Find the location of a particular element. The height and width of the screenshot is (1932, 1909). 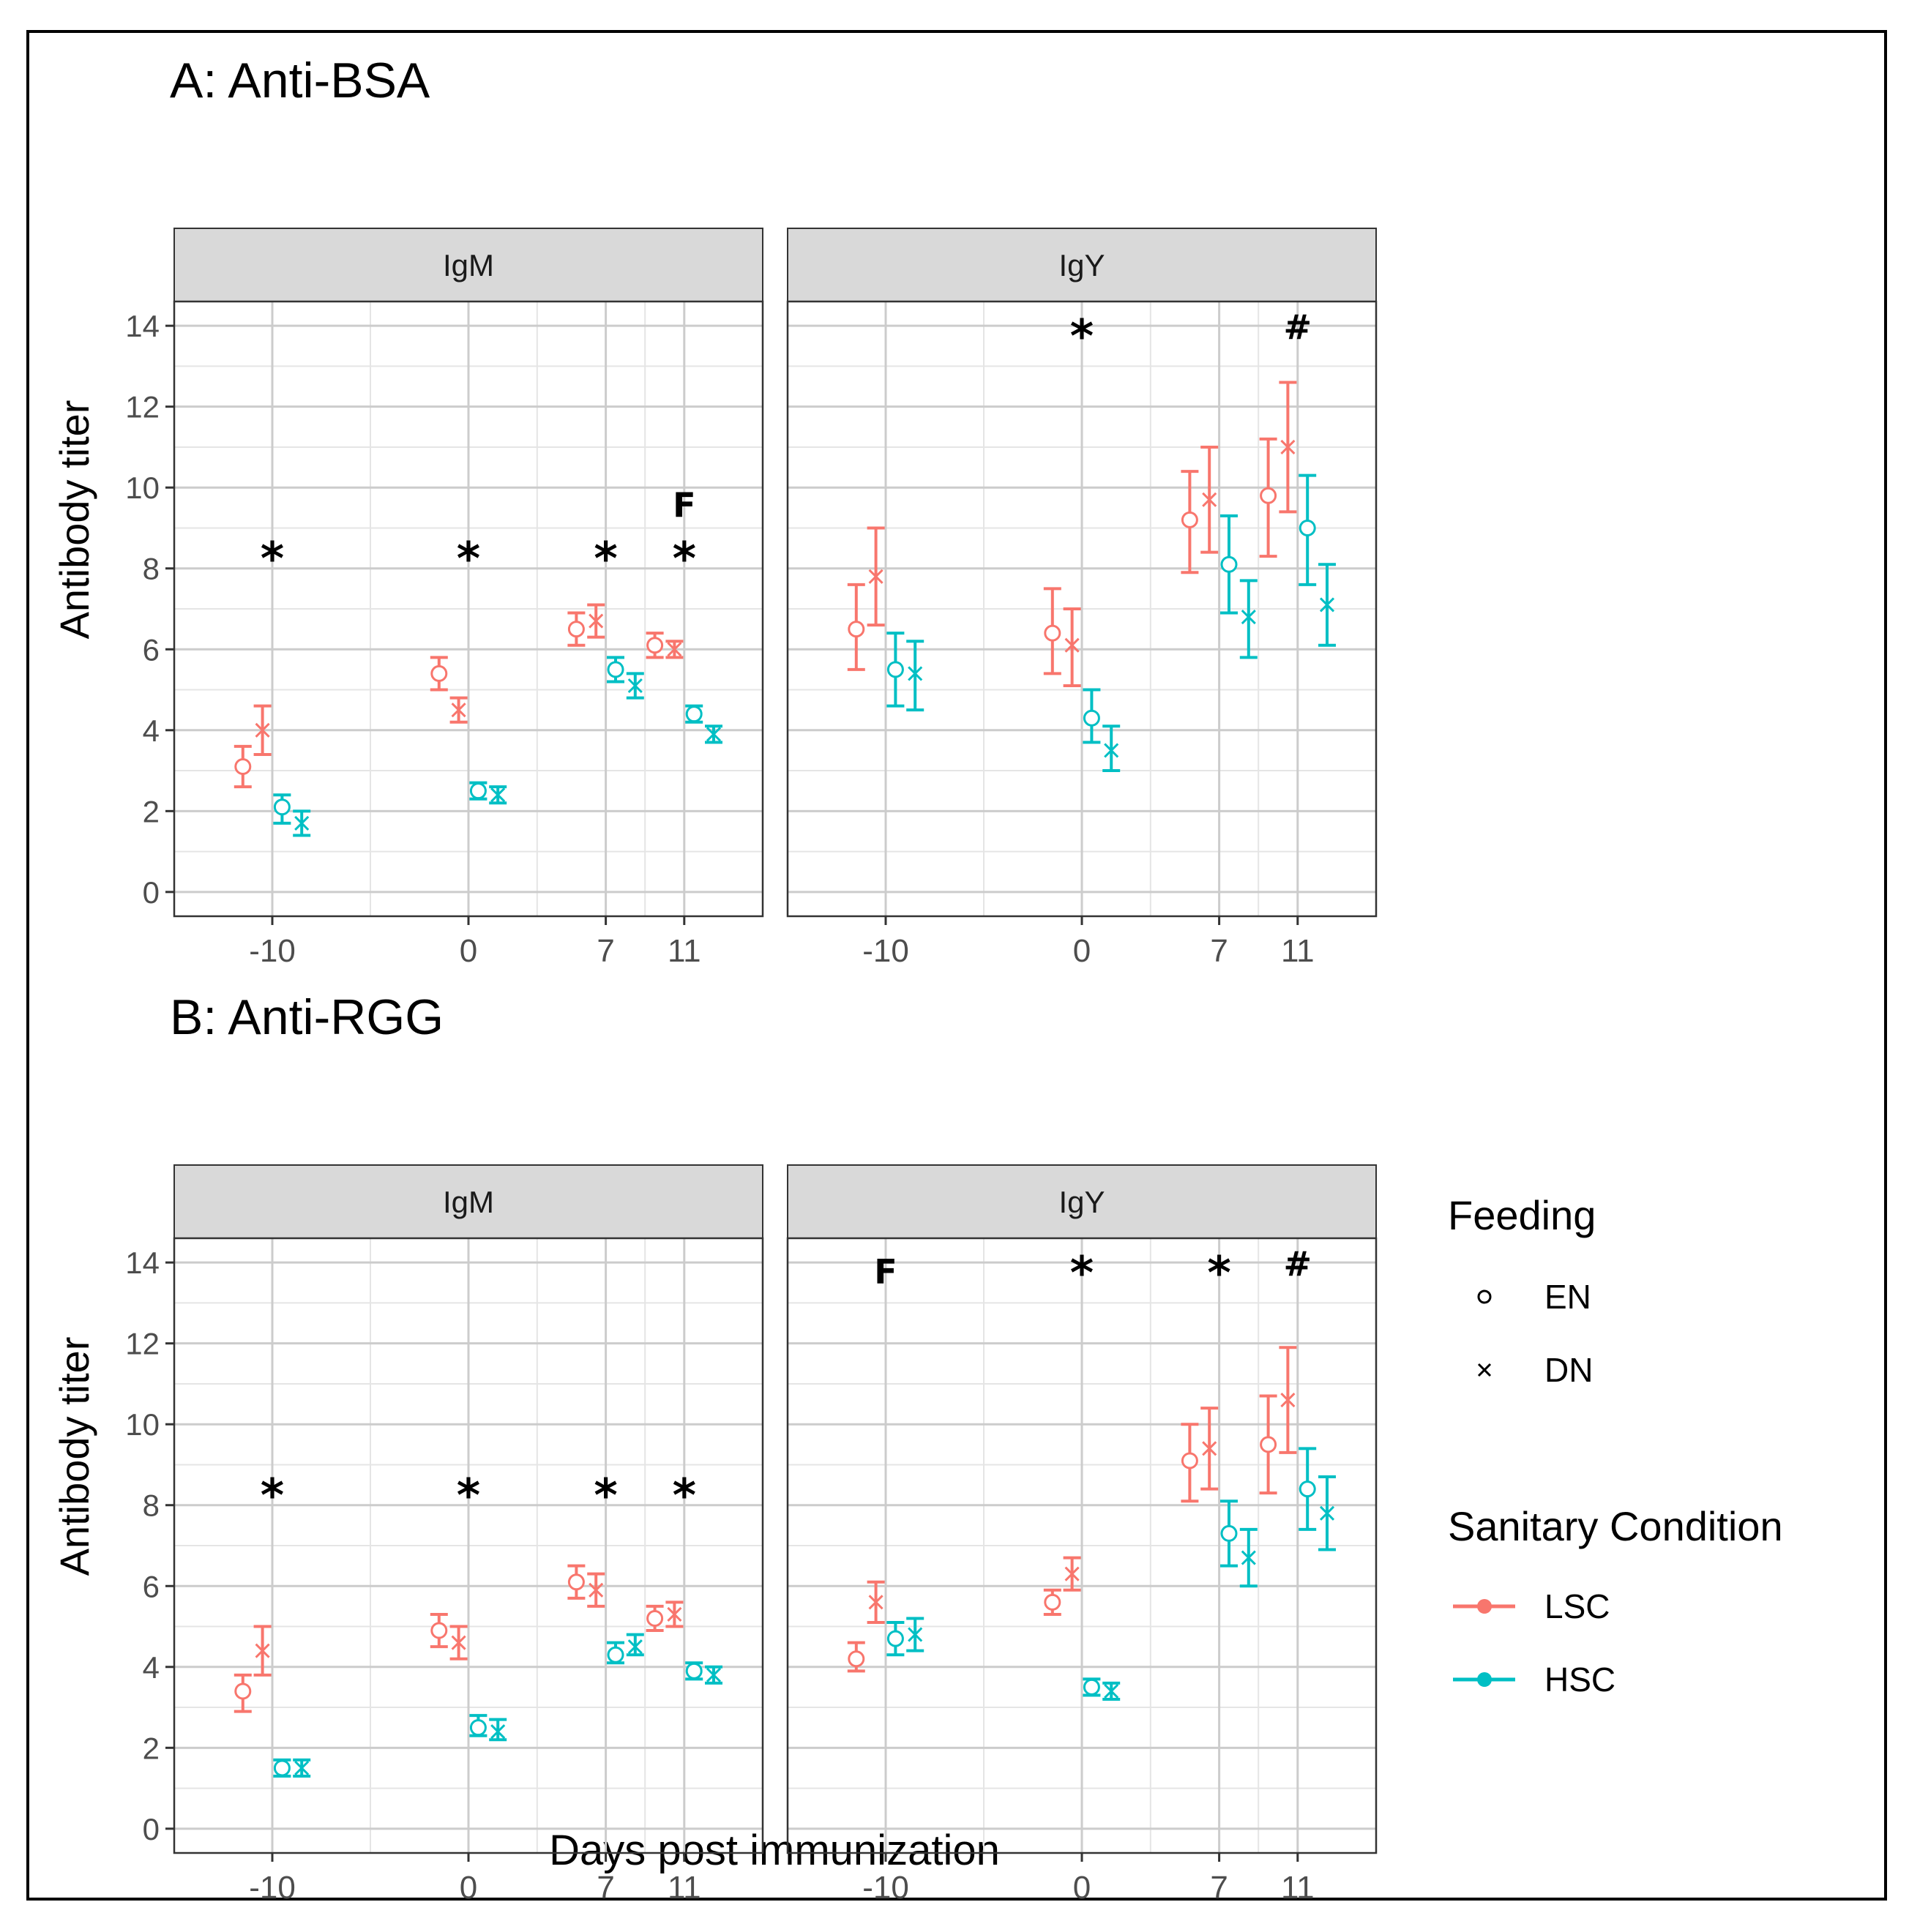

legend-dot-icon is located at coordinates (1484, 1679).